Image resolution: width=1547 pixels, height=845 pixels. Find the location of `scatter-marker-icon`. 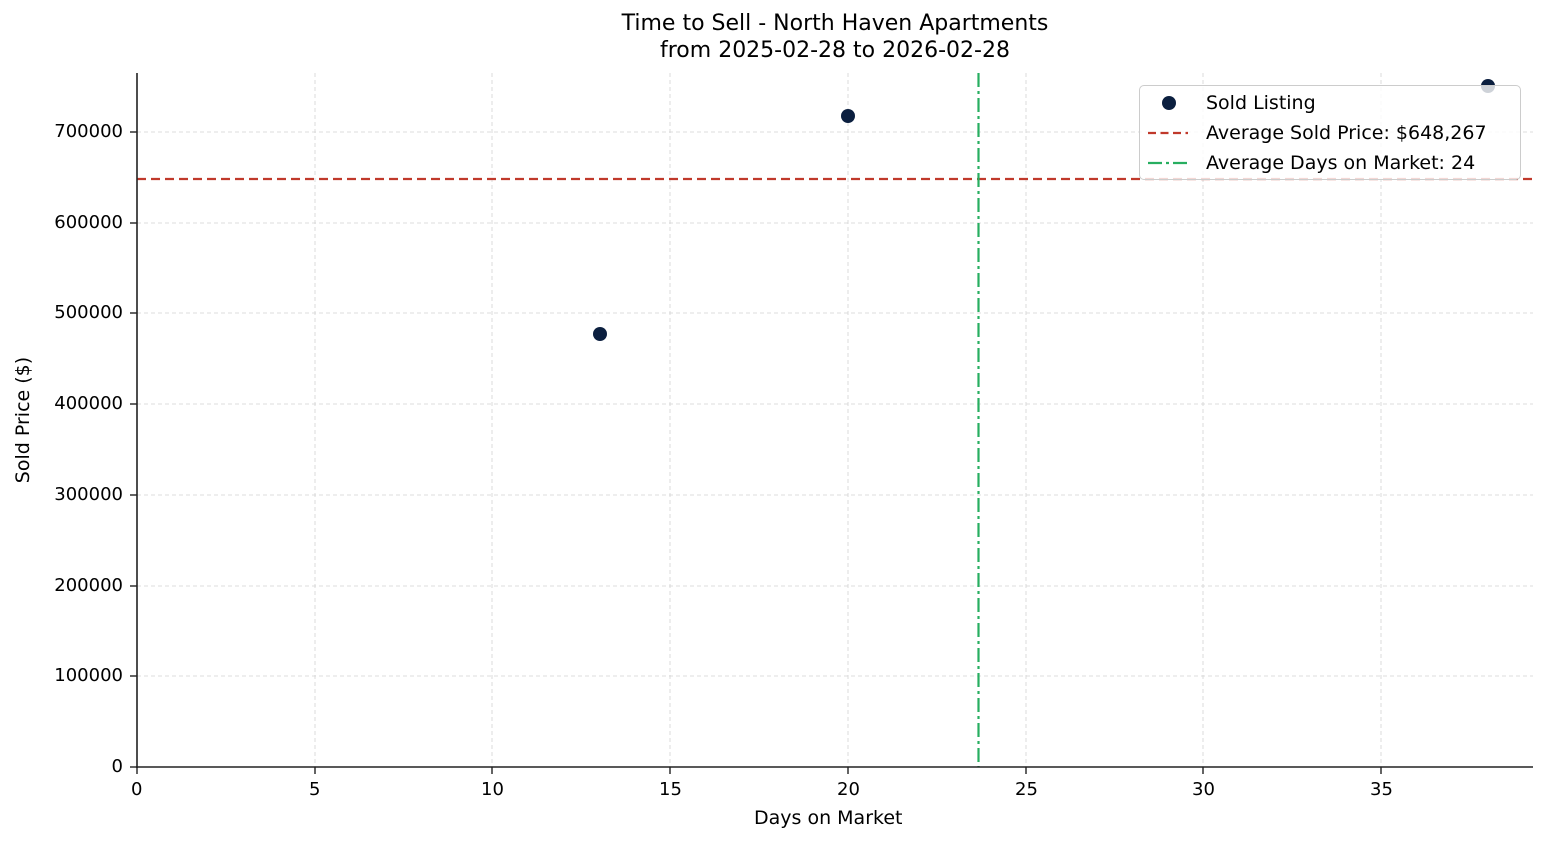

scatter-marker-icon is located at coordinates (1169, 103).